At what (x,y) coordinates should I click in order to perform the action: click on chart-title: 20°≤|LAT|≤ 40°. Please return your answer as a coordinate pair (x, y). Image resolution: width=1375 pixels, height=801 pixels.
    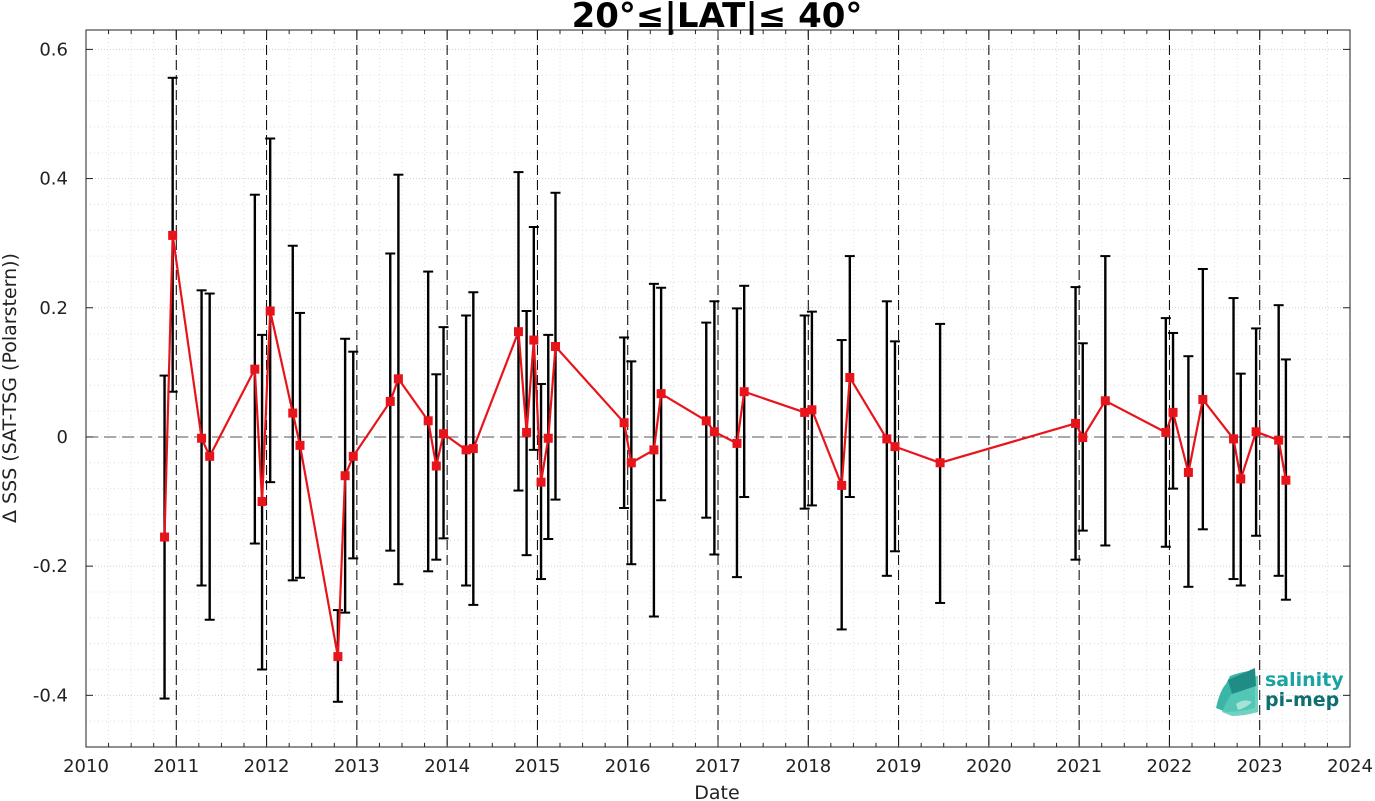
    Looking at the image, I should click on (717, 18).